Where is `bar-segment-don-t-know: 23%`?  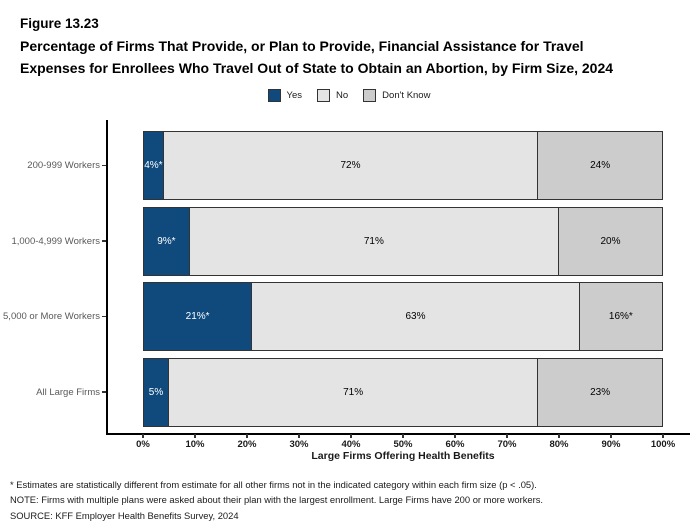 bar-segment-don-t-know: 23% is located at coordinates (600, 392).